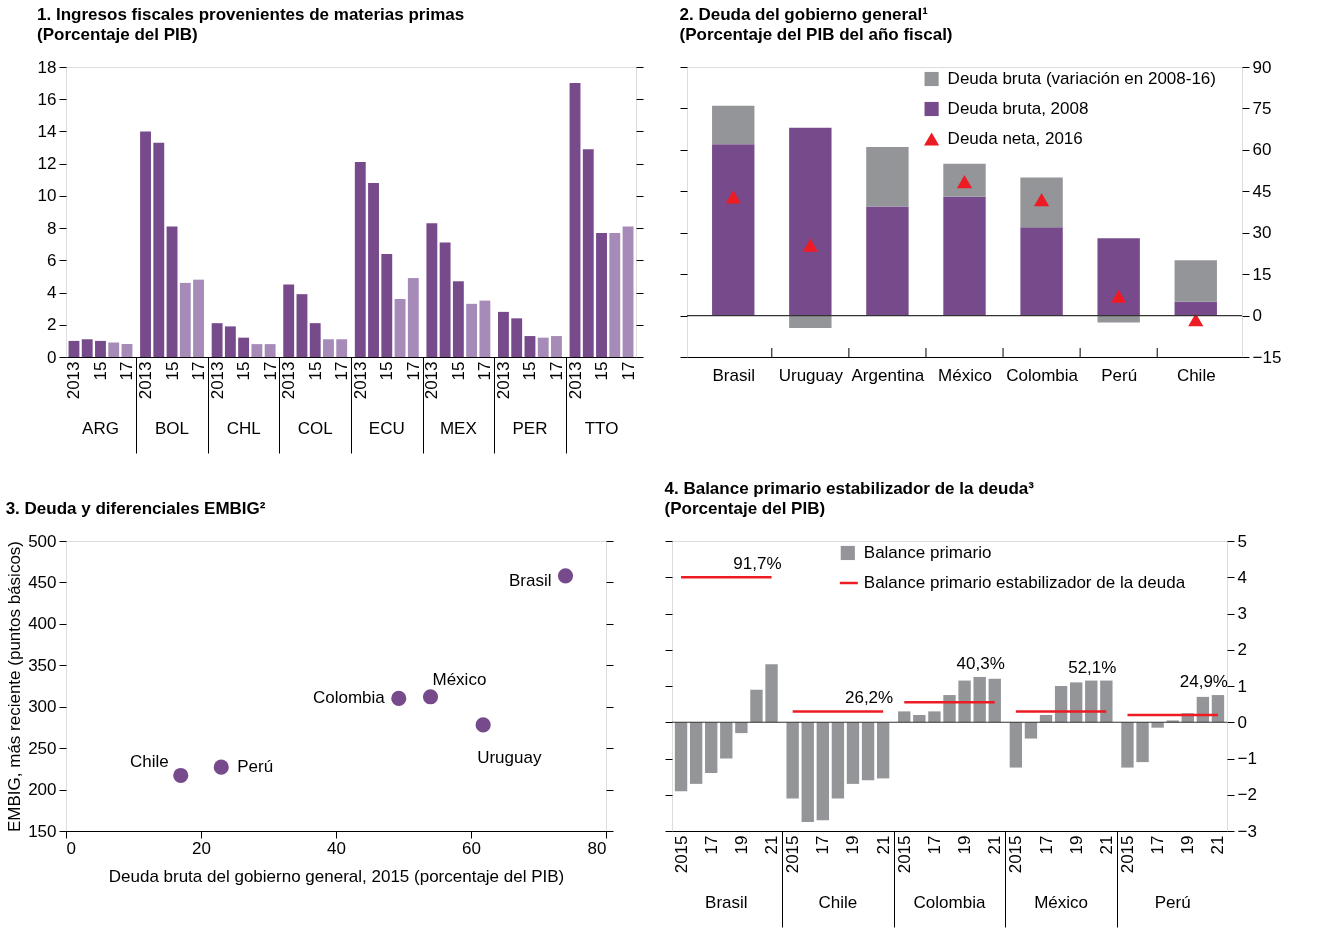 The image size is (1320, 928). Describe the element at coordinates (980, 663) in the screenshot. I see `annotation: 40,3%` at that location.